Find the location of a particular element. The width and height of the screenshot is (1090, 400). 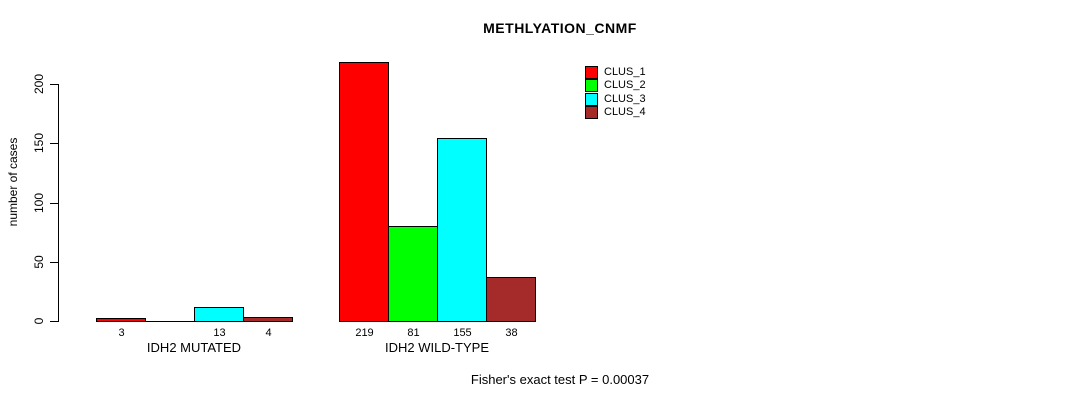

bar-clus-1-idh2-mutated is located at coordinates (121, 320).